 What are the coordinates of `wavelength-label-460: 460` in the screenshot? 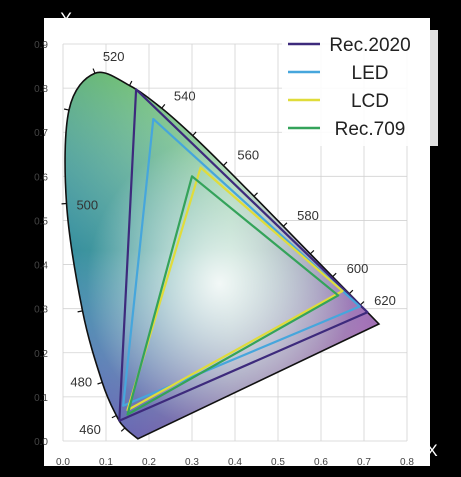 It's located at (90, 429).